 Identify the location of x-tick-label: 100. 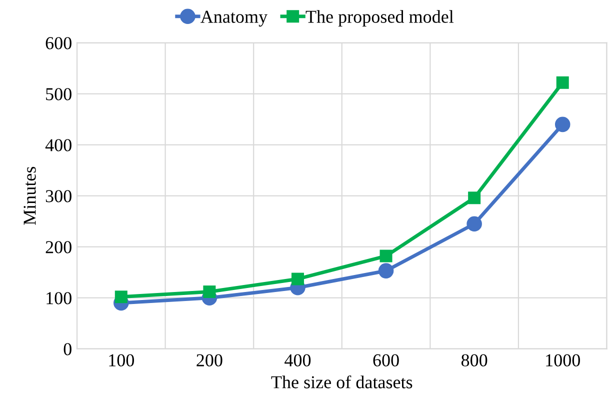
(121, 360).